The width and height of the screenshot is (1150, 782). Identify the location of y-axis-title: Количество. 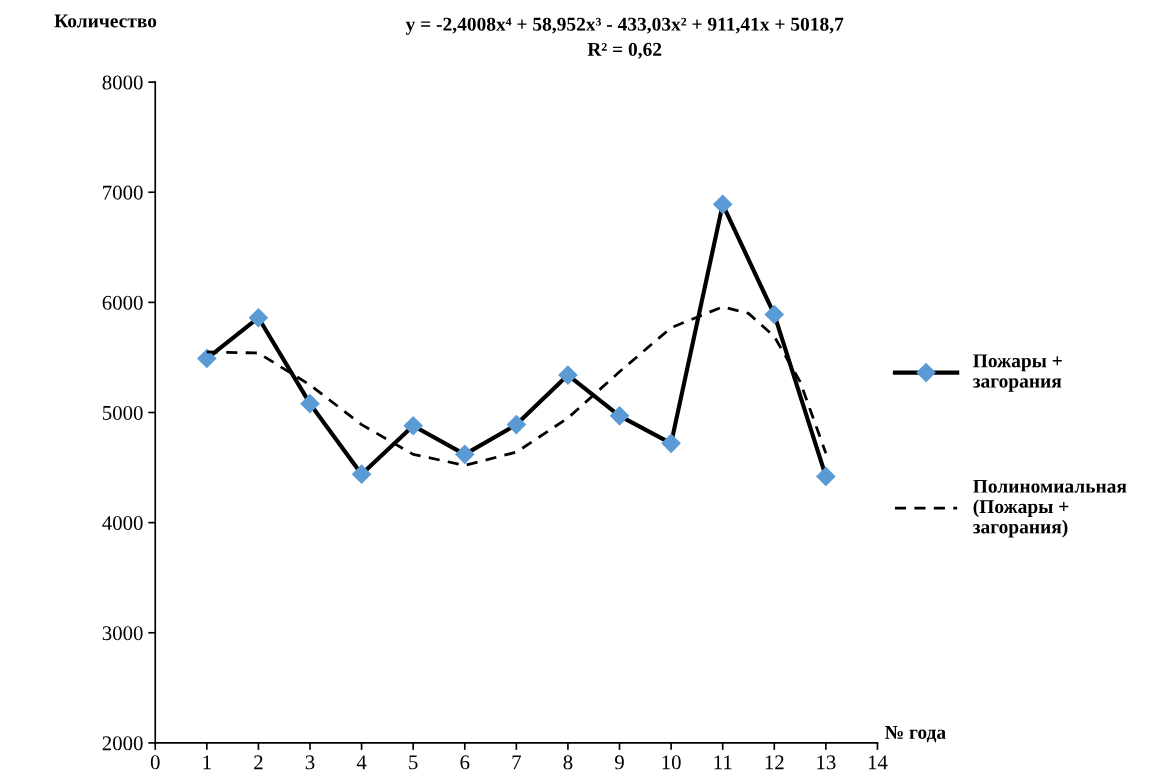
(105, 21).